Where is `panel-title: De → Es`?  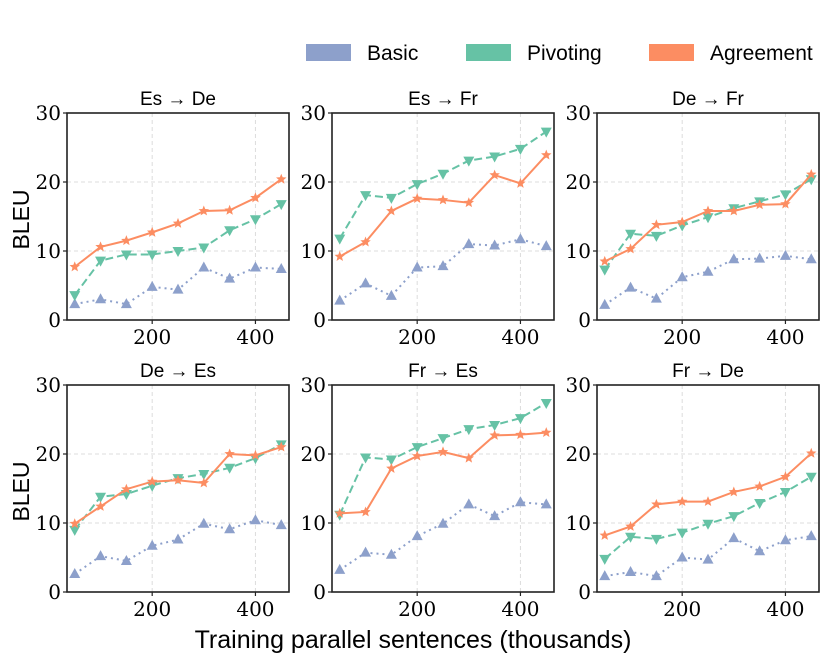
panel-title: De → Es is located at coordinates (178, 371).